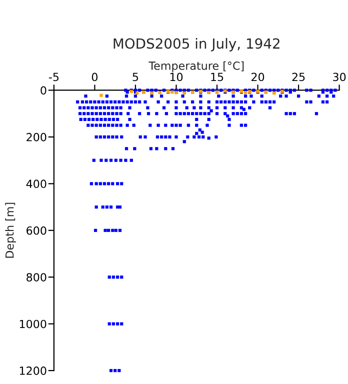  I want to click on x-tick-label: 25, so click(298, 77).